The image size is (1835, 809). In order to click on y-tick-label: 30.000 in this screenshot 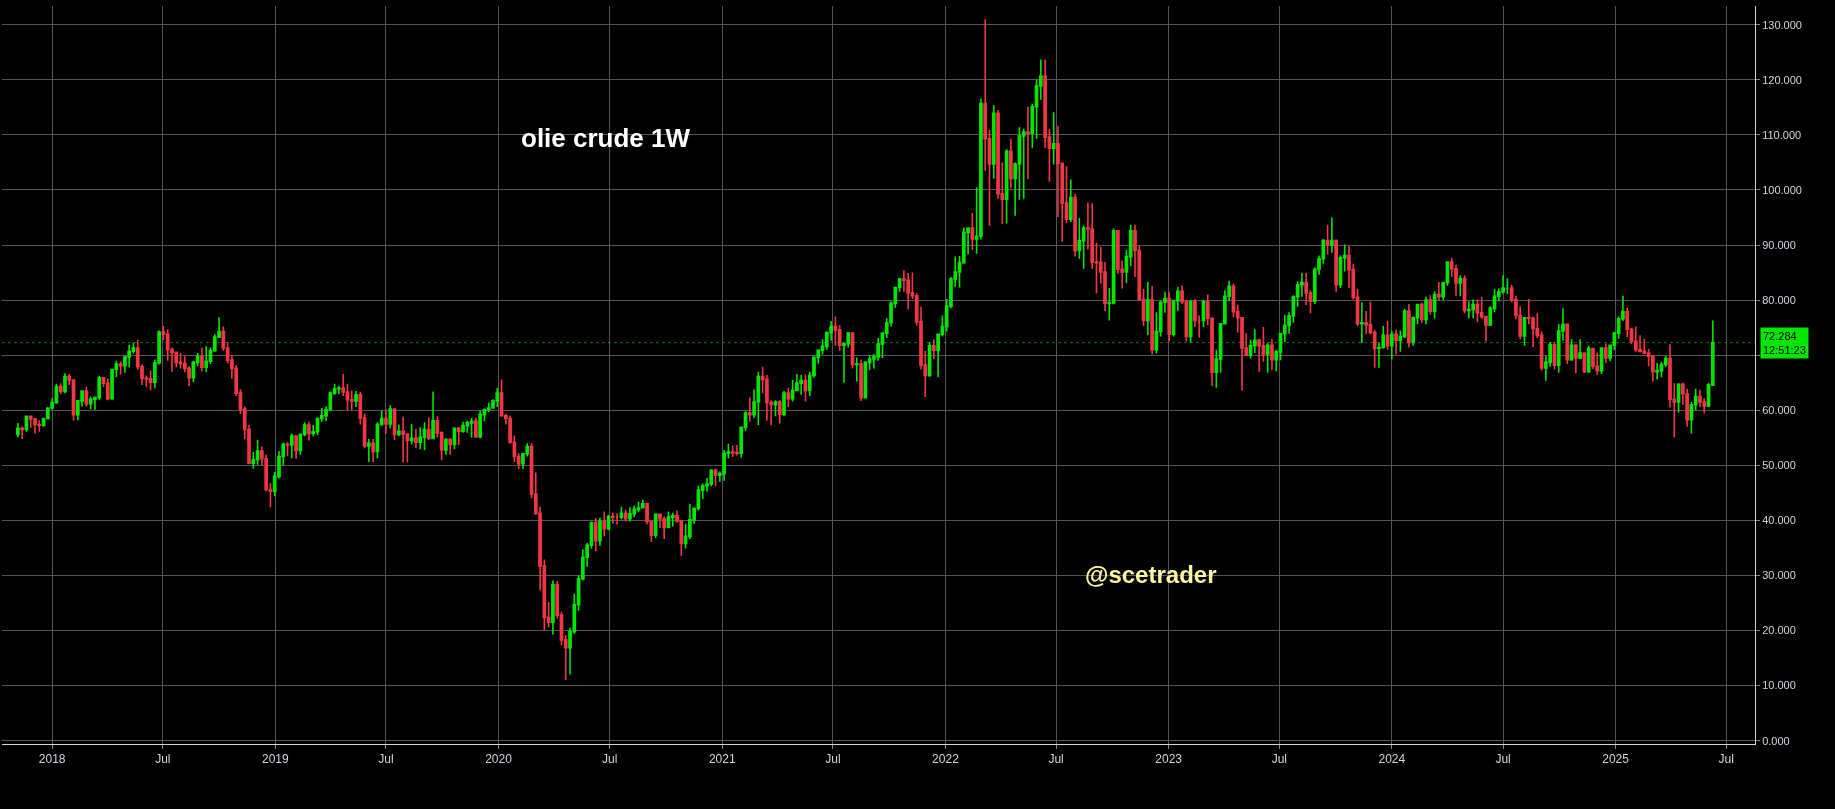, I will do `click(1779, 575)`.